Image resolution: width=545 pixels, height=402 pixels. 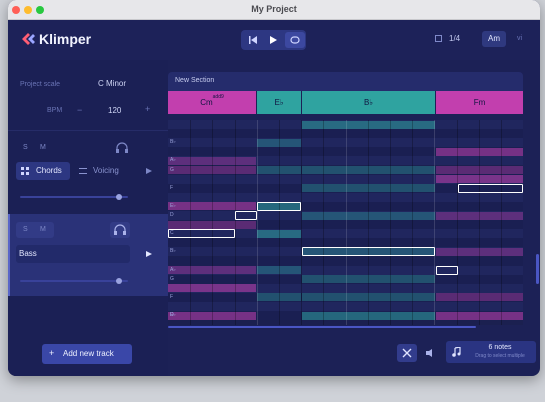 What do you see at coordinates (253, 40) in the screenshot?
I see `rewind-button` at bounding box center [253, 40].